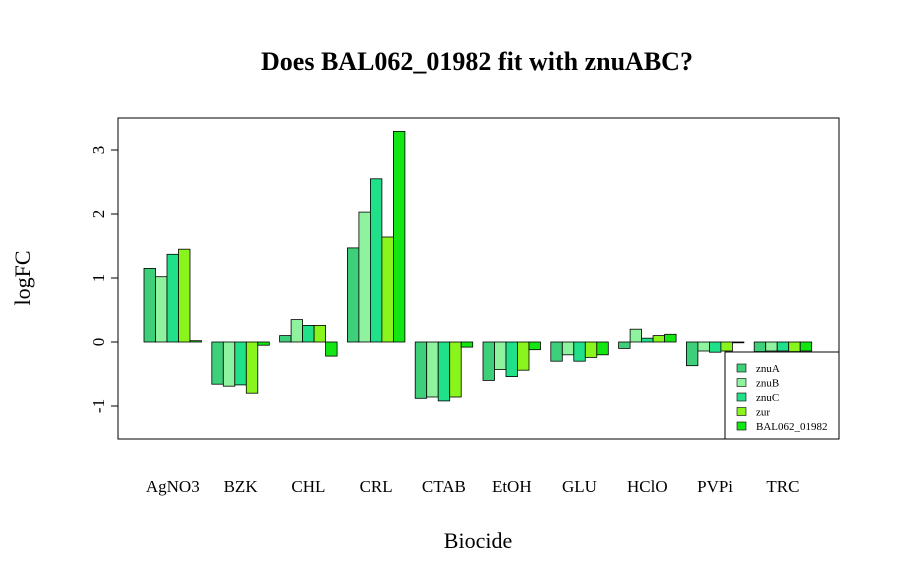  What do you see at coordinates (184, 295) in the screenshot?
I see `bar-agno3-zur` at bounding box center [184, 295].